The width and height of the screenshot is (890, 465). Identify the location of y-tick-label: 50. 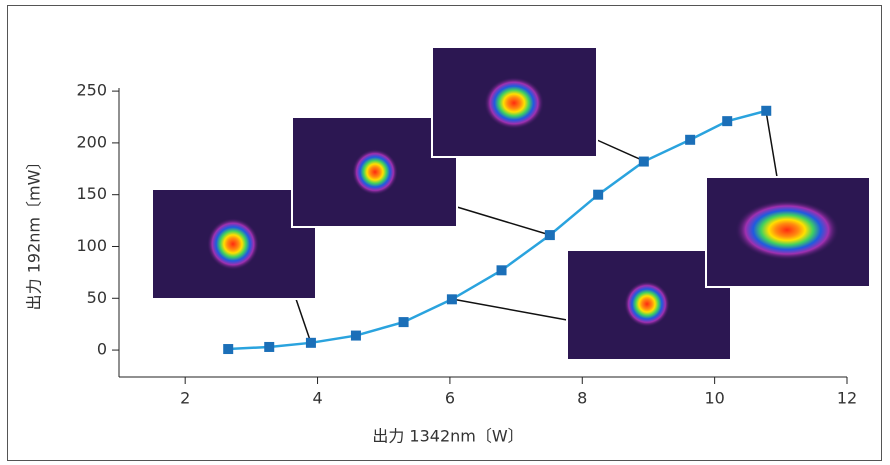
(97, 297).